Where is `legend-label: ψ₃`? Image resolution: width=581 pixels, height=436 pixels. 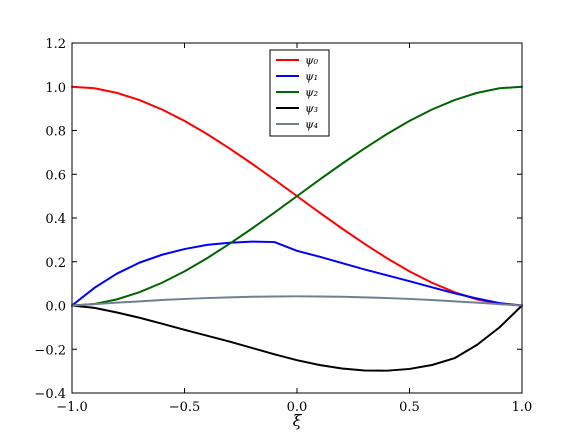 legend-label: ψ₃ is located at coordinates (311, 108).